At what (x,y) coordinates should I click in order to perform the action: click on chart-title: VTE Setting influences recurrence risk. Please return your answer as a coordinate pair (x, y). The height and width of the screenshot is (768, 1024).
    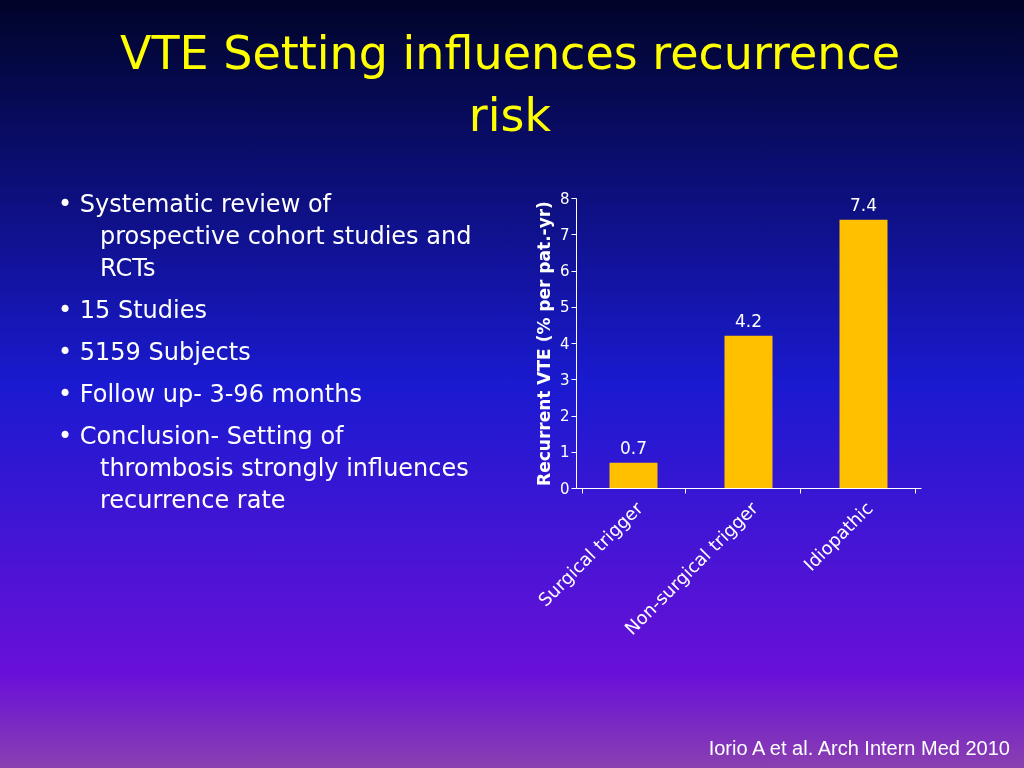
    Looking at the image, I should click on (510, 84).